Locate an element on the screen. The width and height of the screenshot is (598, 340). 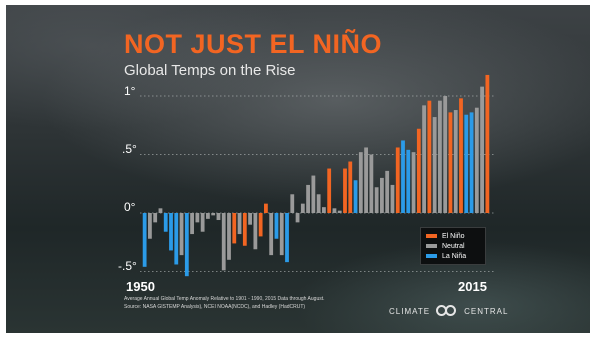
x-tick-label: 2015 is located at coordinates (472, 286).